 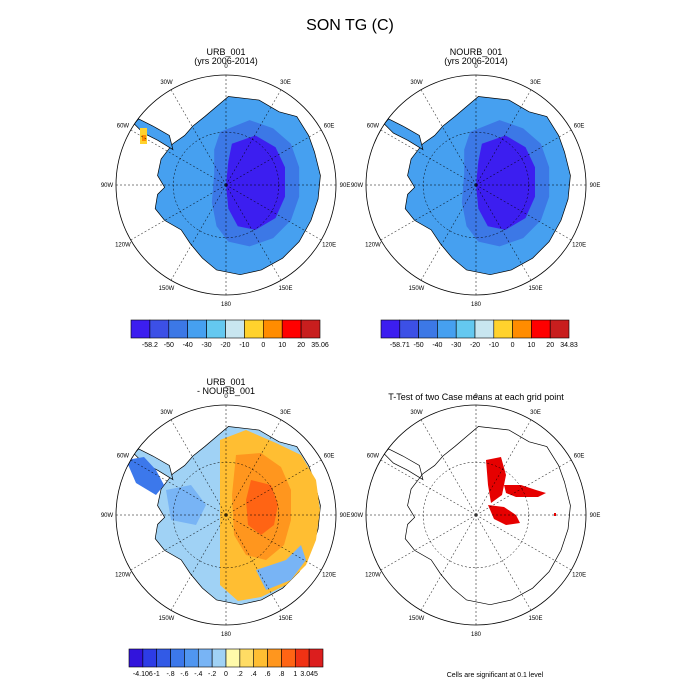 What do you see at coordinates (143, 674) in the screenshot?
I see `colorbar-tick-label: -4.106` at bounding box center [143, 674].